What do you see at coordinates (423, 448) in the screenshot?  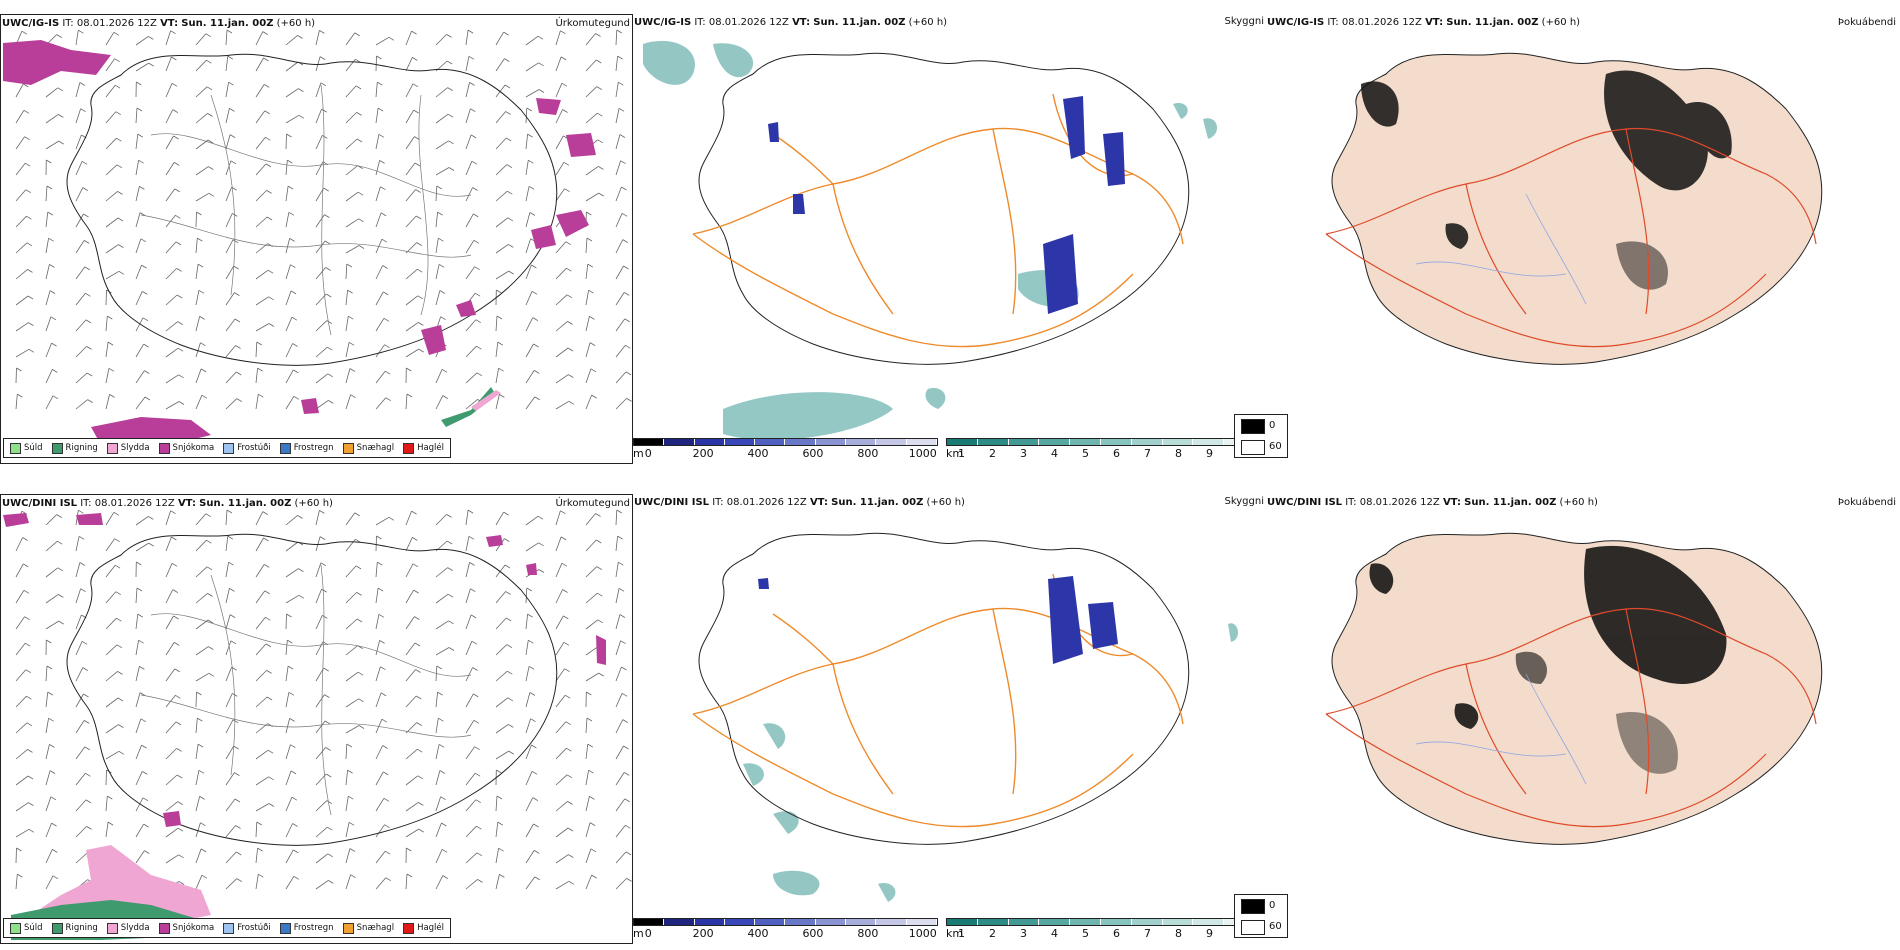 I see `legend-item: Haglél` at bounding box center [423, 448].